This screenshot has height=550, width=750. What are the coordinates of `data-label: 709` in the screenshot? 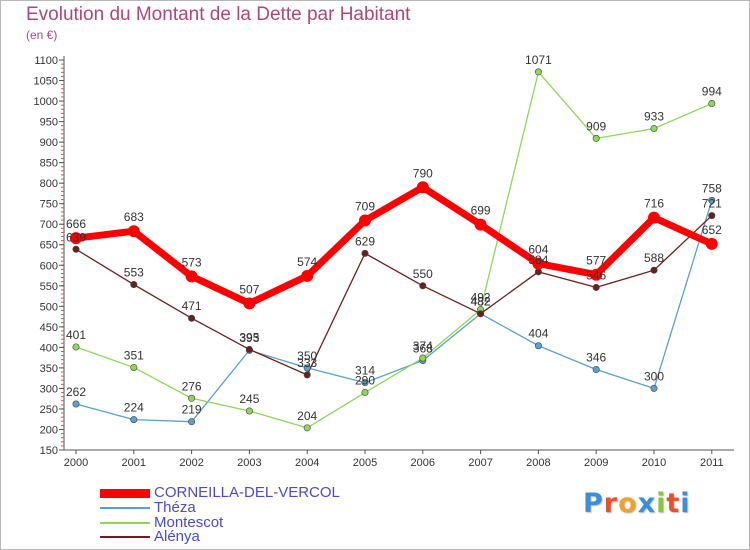 It's located at (365, 207).